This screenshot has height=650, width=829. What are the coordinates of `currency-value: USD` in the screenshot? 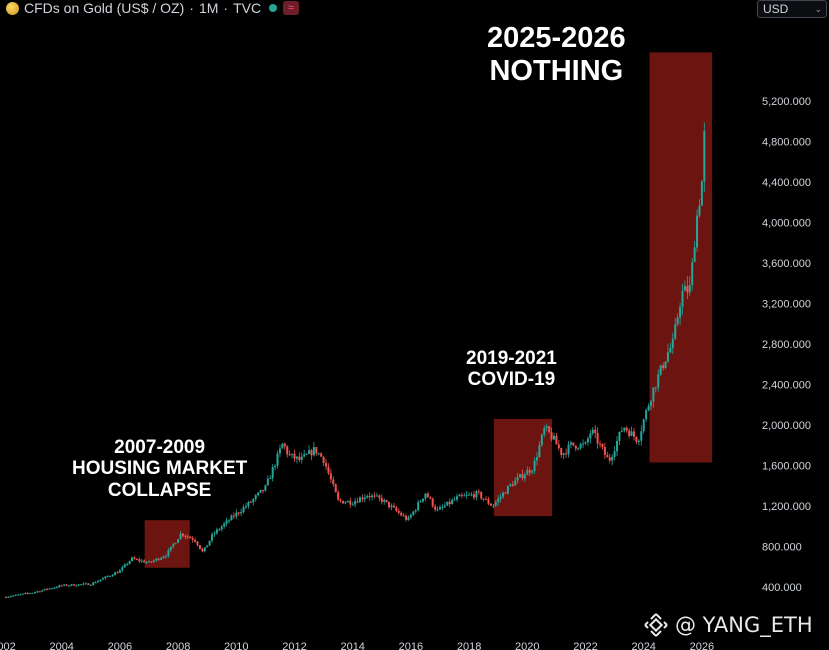 It's located at (776, 9).